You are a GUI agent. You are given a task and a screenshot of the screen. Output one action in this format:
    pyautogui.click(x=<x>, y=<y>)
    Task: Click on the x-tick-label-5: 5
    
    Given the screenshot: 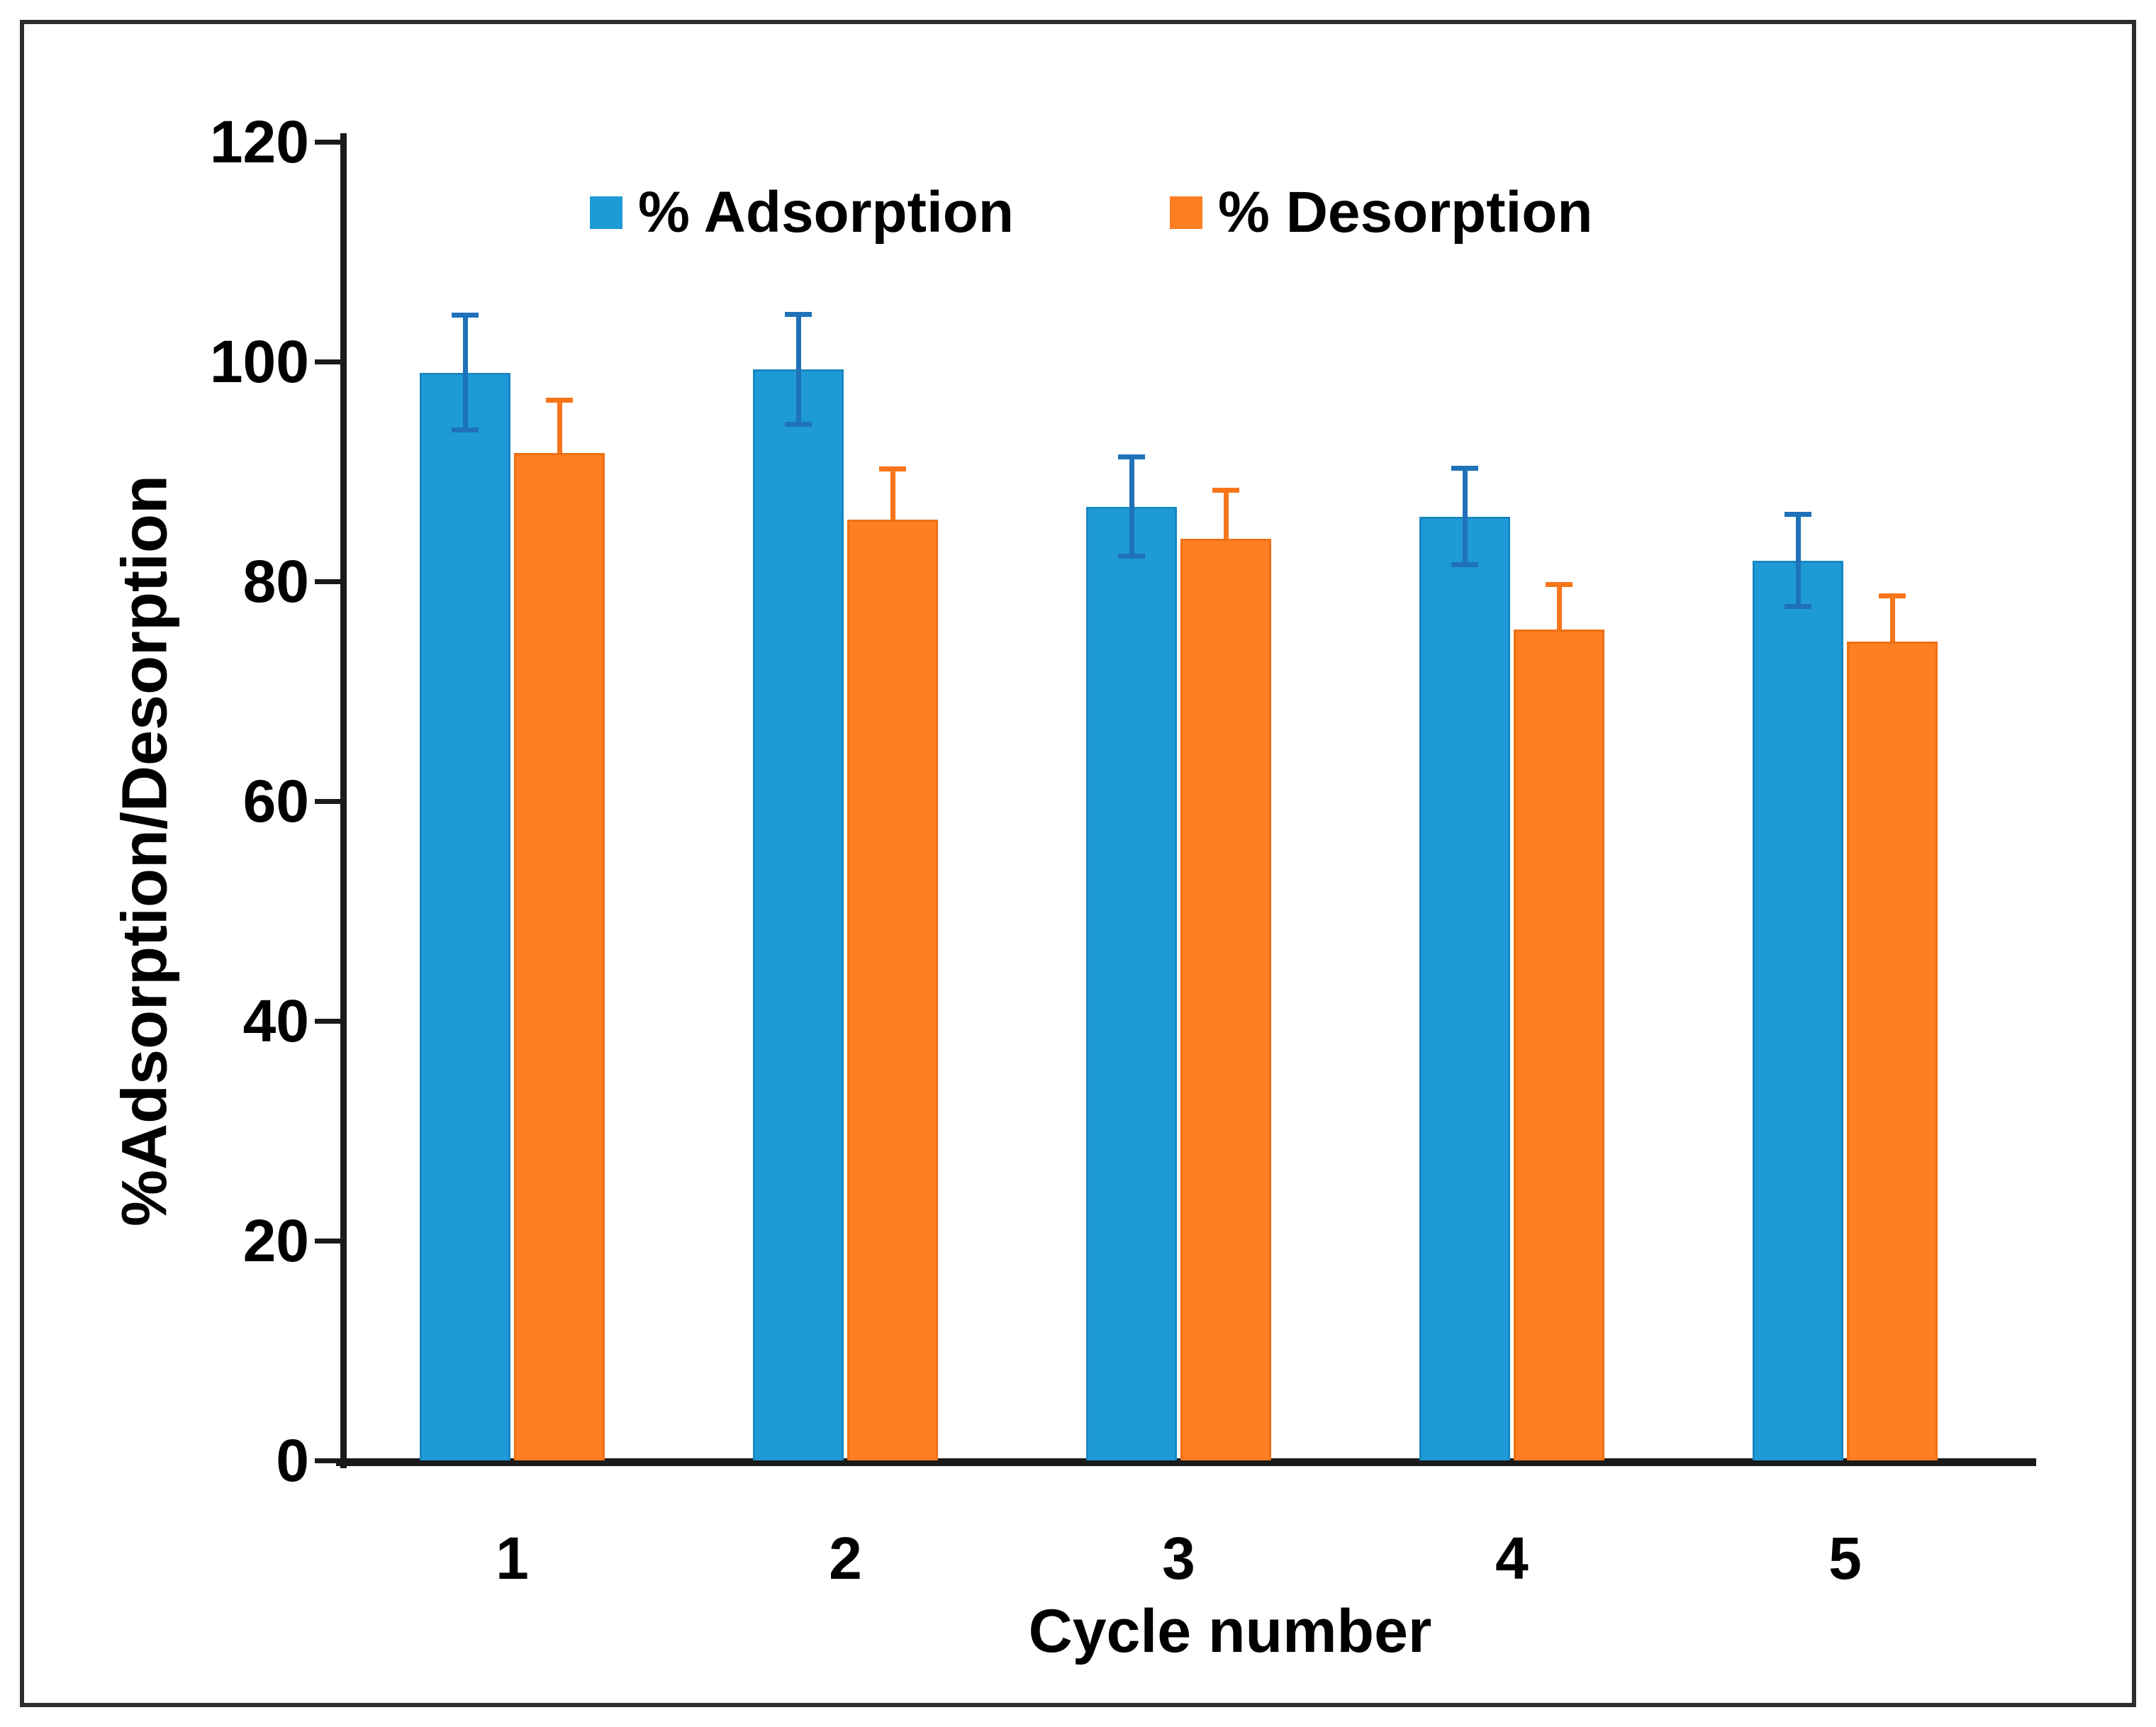 What is the action you would take?
    pyautogui.click(x=1845, y=1558)
    